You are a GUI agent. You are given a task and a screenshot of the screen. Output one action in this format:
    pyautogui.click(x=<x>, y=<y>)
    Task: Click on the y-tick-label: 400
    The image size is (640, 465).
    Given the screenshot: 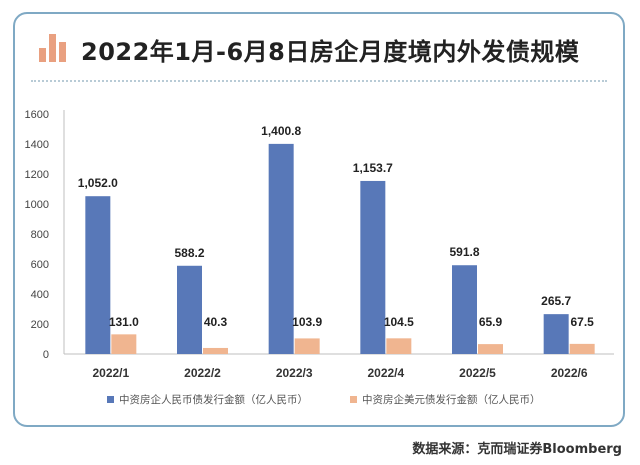 What is the action you would take?
    pyautogui.click(x=40, y=295)
    